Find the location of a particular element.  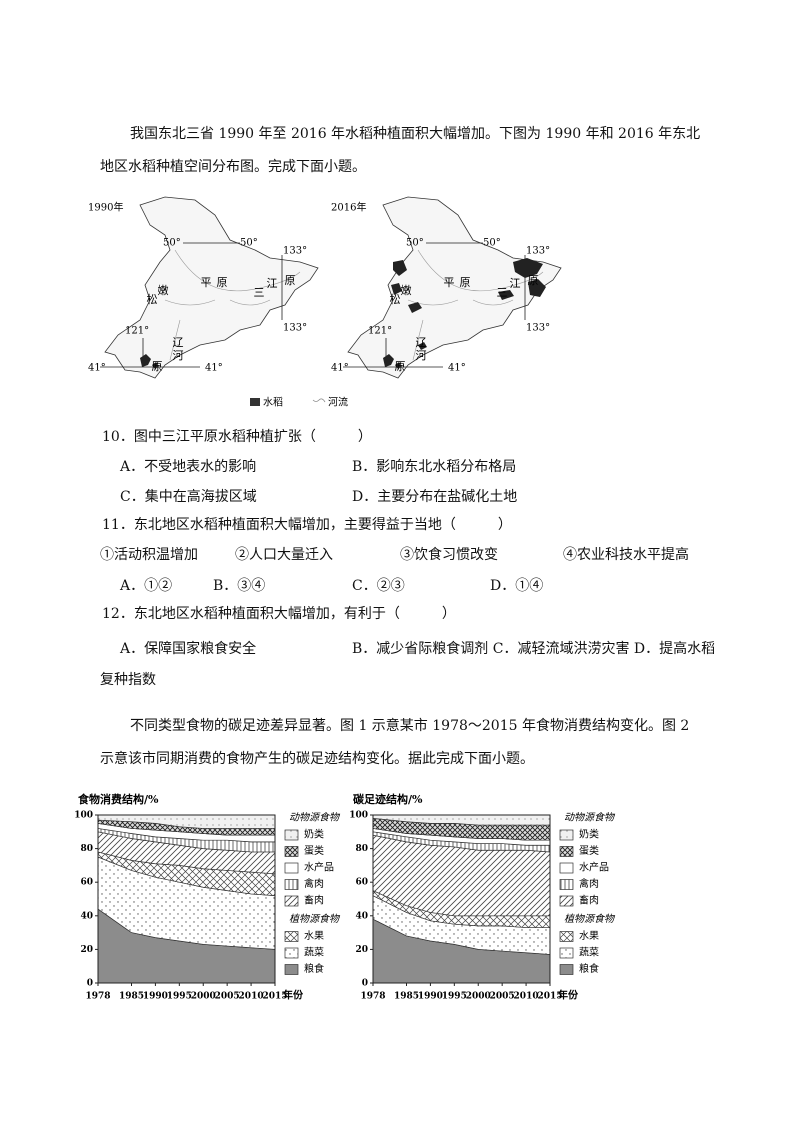

coordinate-label: 121° is located at coordinates (380, 331).